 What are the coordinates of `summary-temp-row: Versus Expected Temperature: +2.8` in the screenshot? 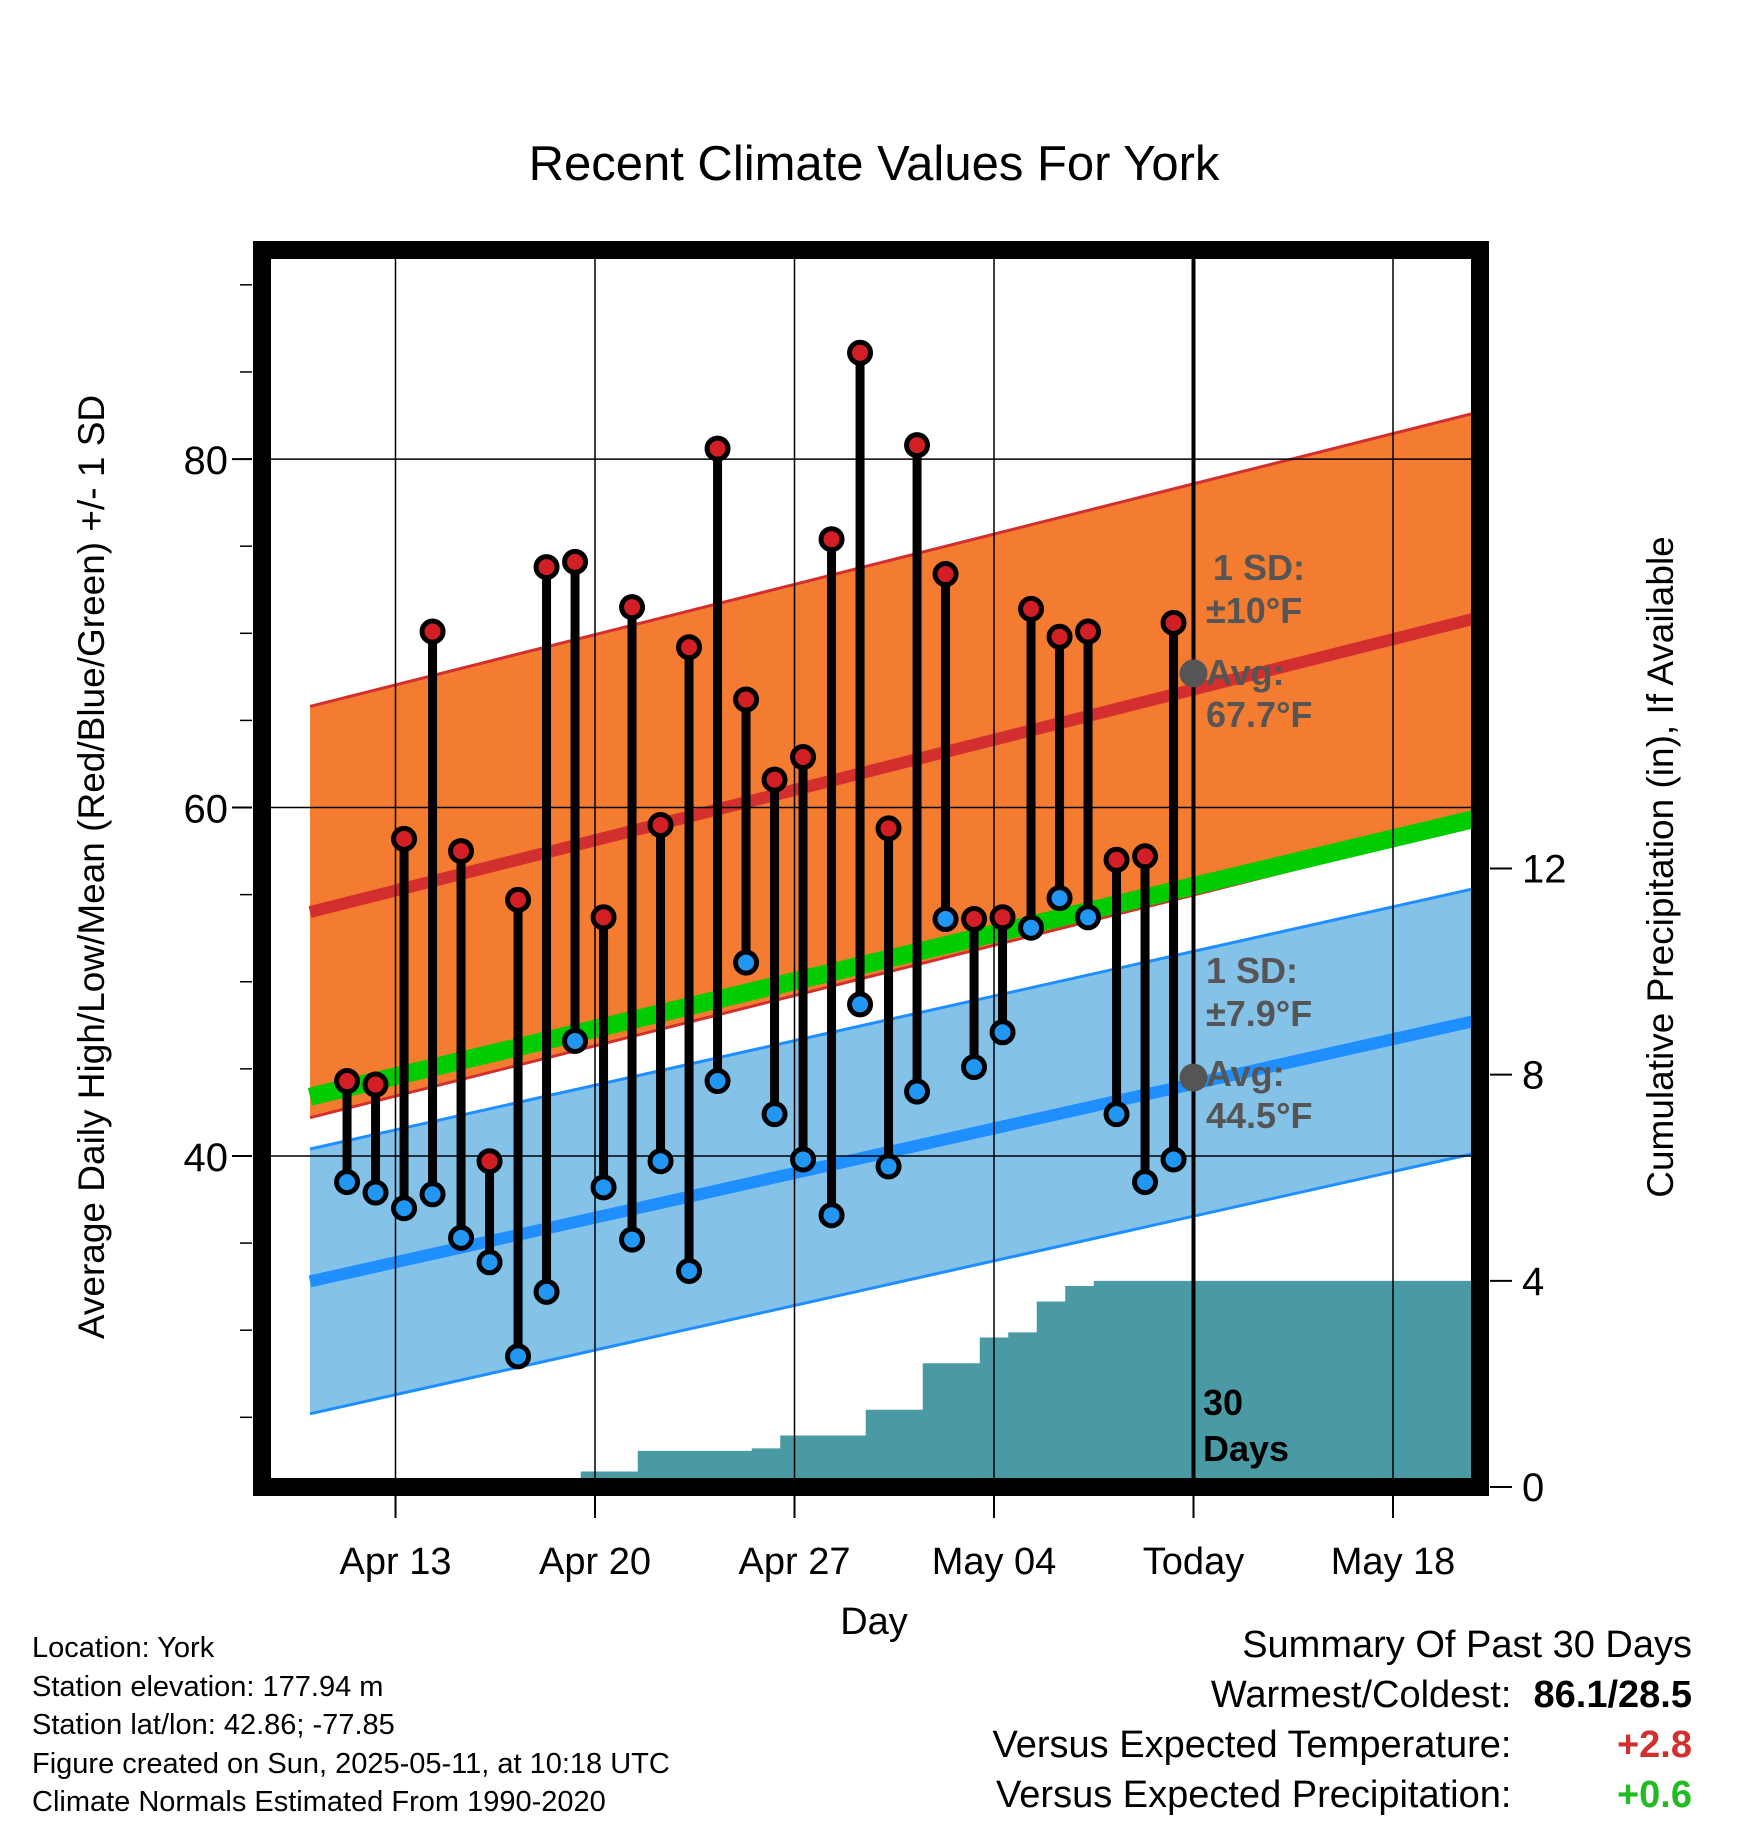 It's located at (1342, 1745).